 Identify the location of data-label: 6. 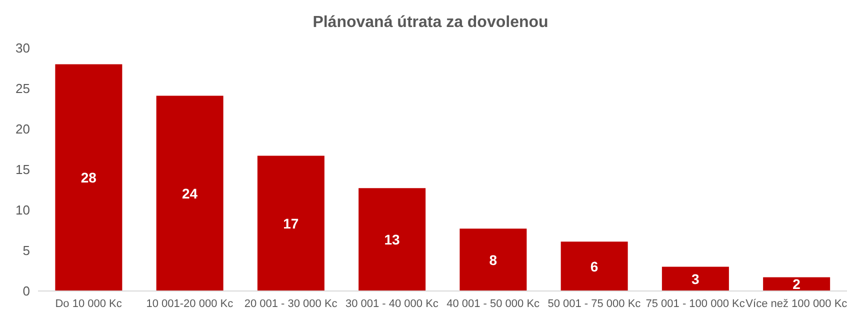
(594, 266).